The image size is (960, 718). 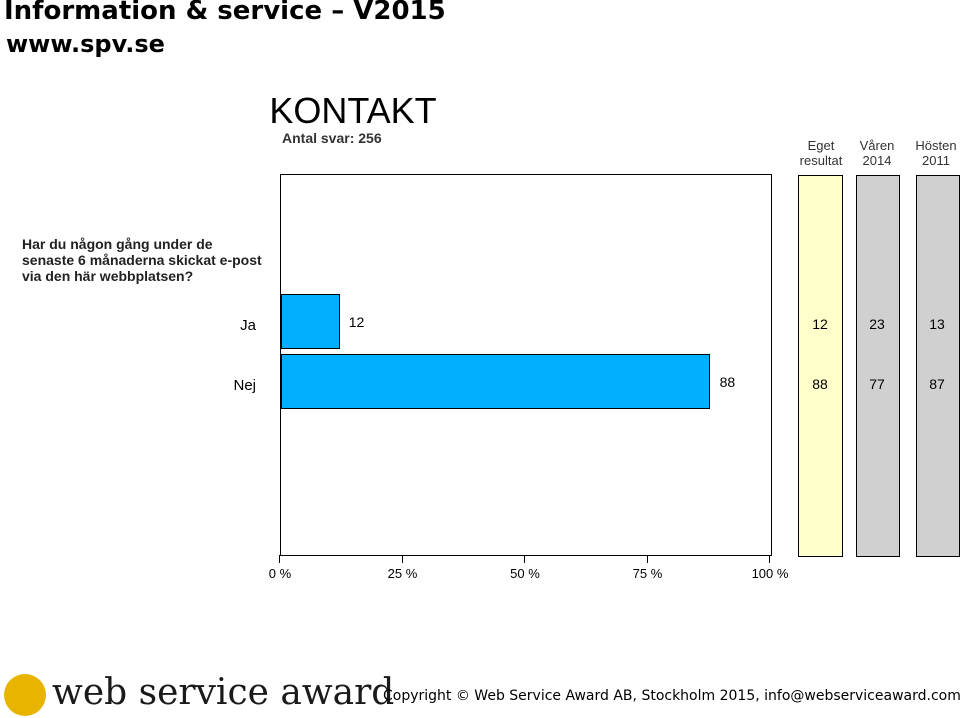 I want to click on award-logo-icon, so click(x=25, y=695).